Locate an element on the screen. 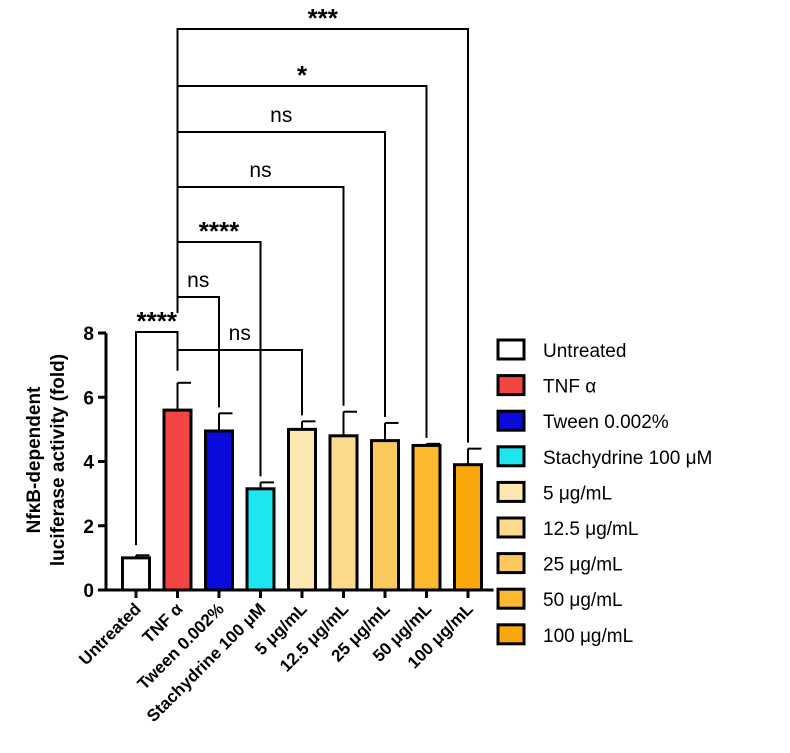 This screenshot has height=753, width=790. legend-label: TNF α is located at coordinates (569, 387).